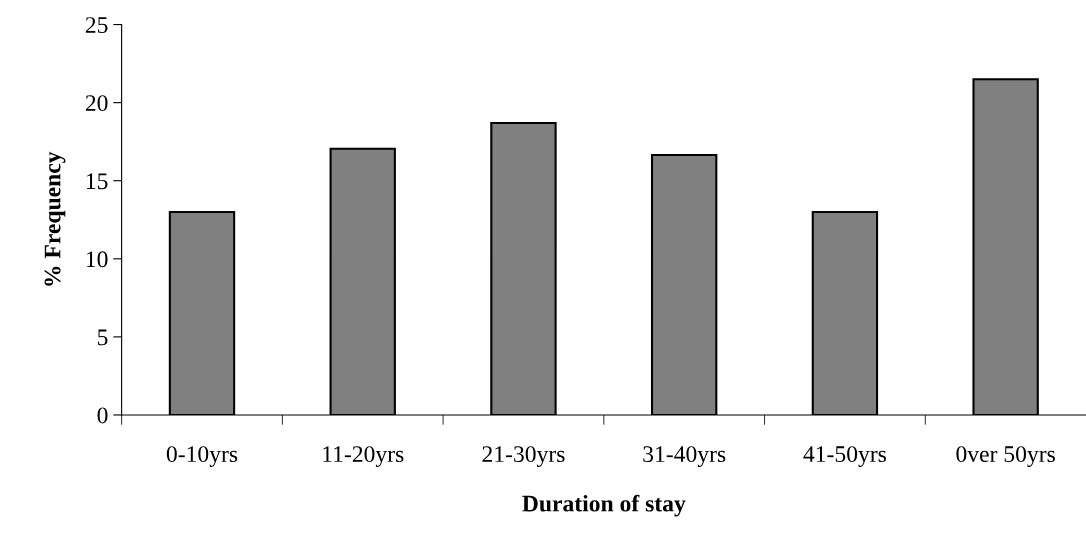 Image resolution: width=1086 pixels, height=546 pixels. I want to click on x-tick-label: 41-50yrs, so click(845, 456).